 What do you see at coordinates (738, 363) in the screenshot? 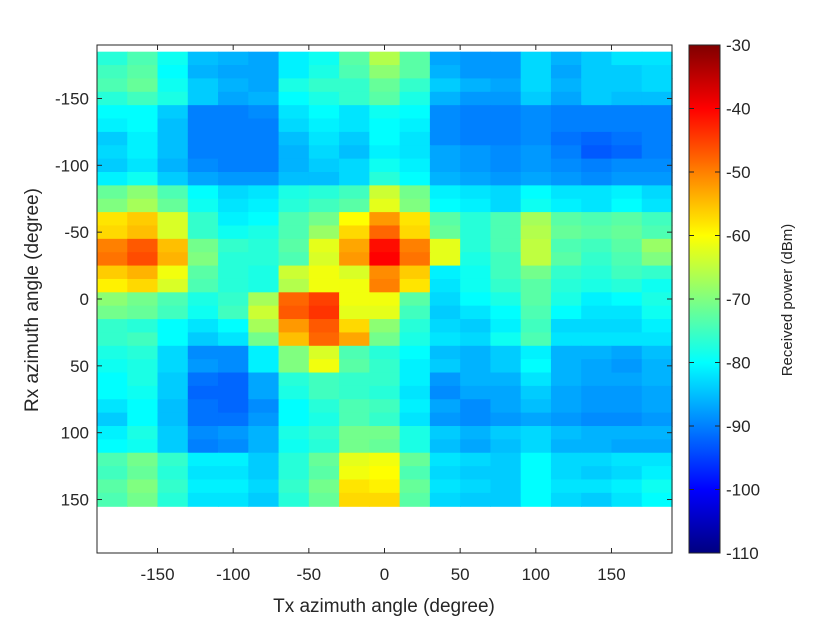
I see `colorbar-tick-label: -80` at bounding box center [738, 363].